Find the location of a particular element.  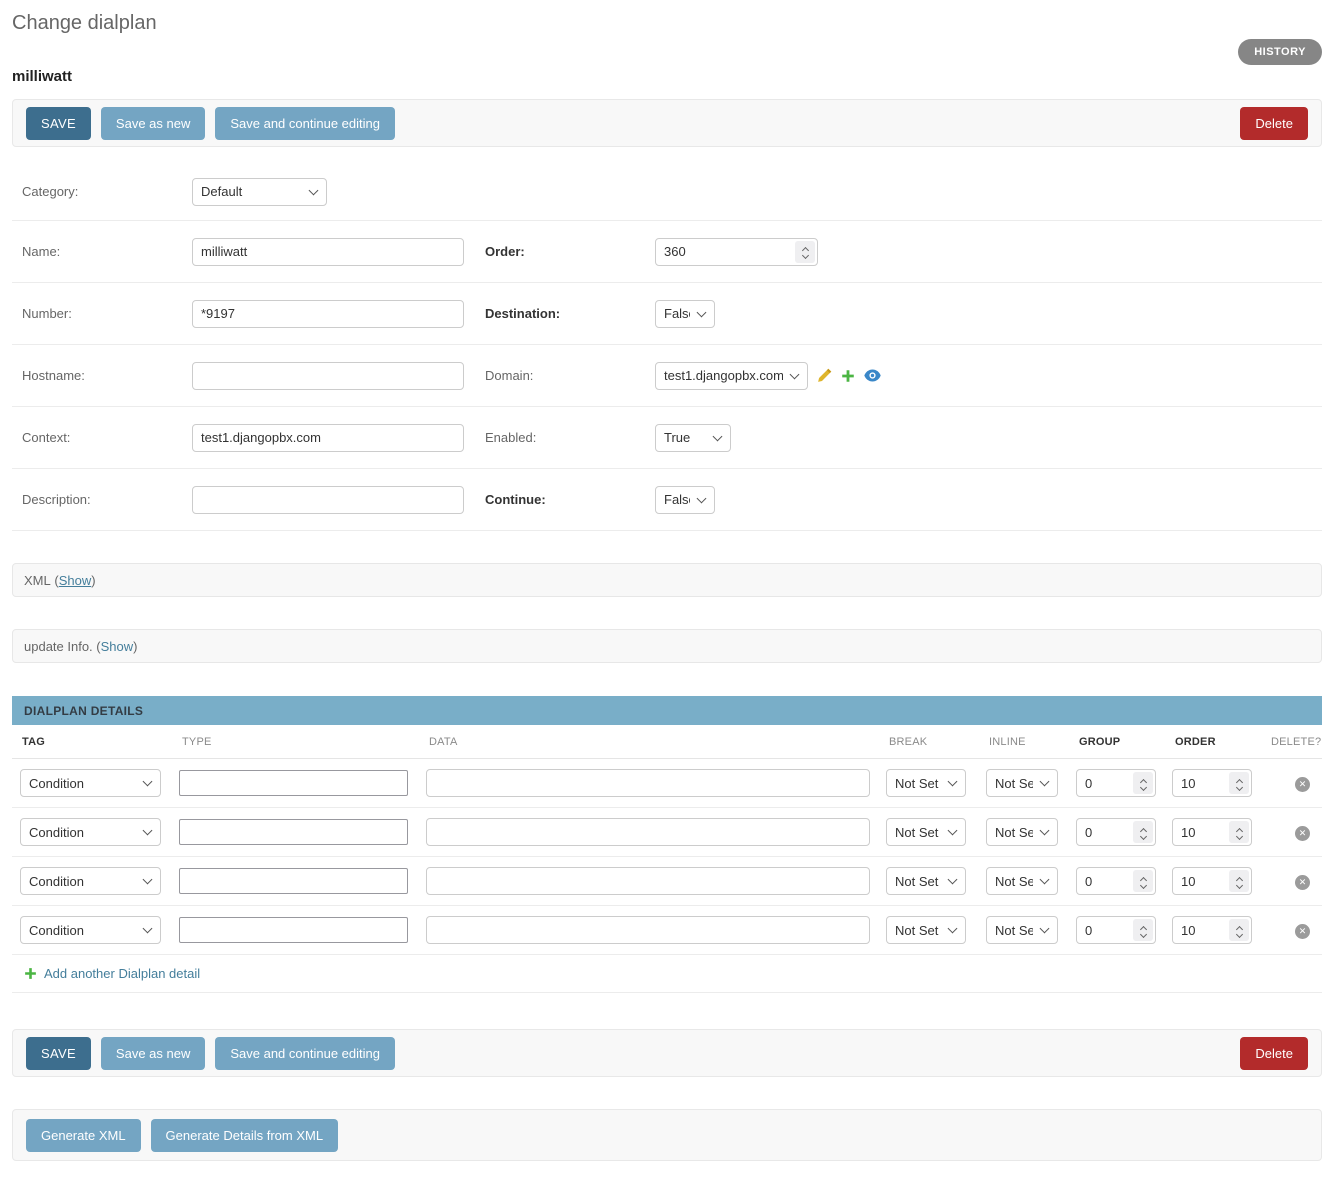

continue-label: Continue: is located at coordinates (515, 499).